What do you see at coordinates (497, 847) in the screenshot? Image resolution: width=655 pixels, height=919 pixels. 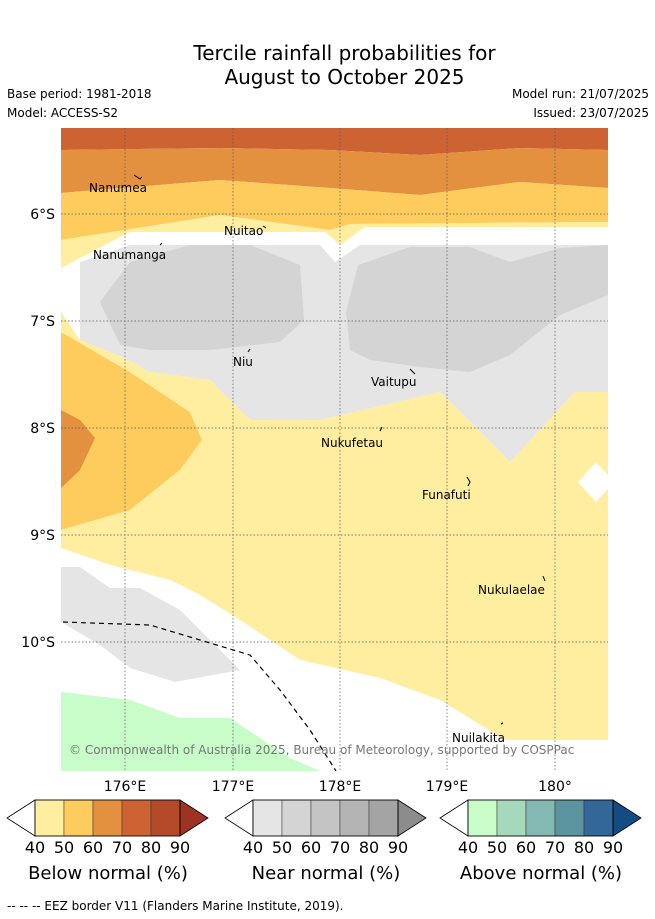 I see `above-tick-50: 50` at bounding box center [497, 847].